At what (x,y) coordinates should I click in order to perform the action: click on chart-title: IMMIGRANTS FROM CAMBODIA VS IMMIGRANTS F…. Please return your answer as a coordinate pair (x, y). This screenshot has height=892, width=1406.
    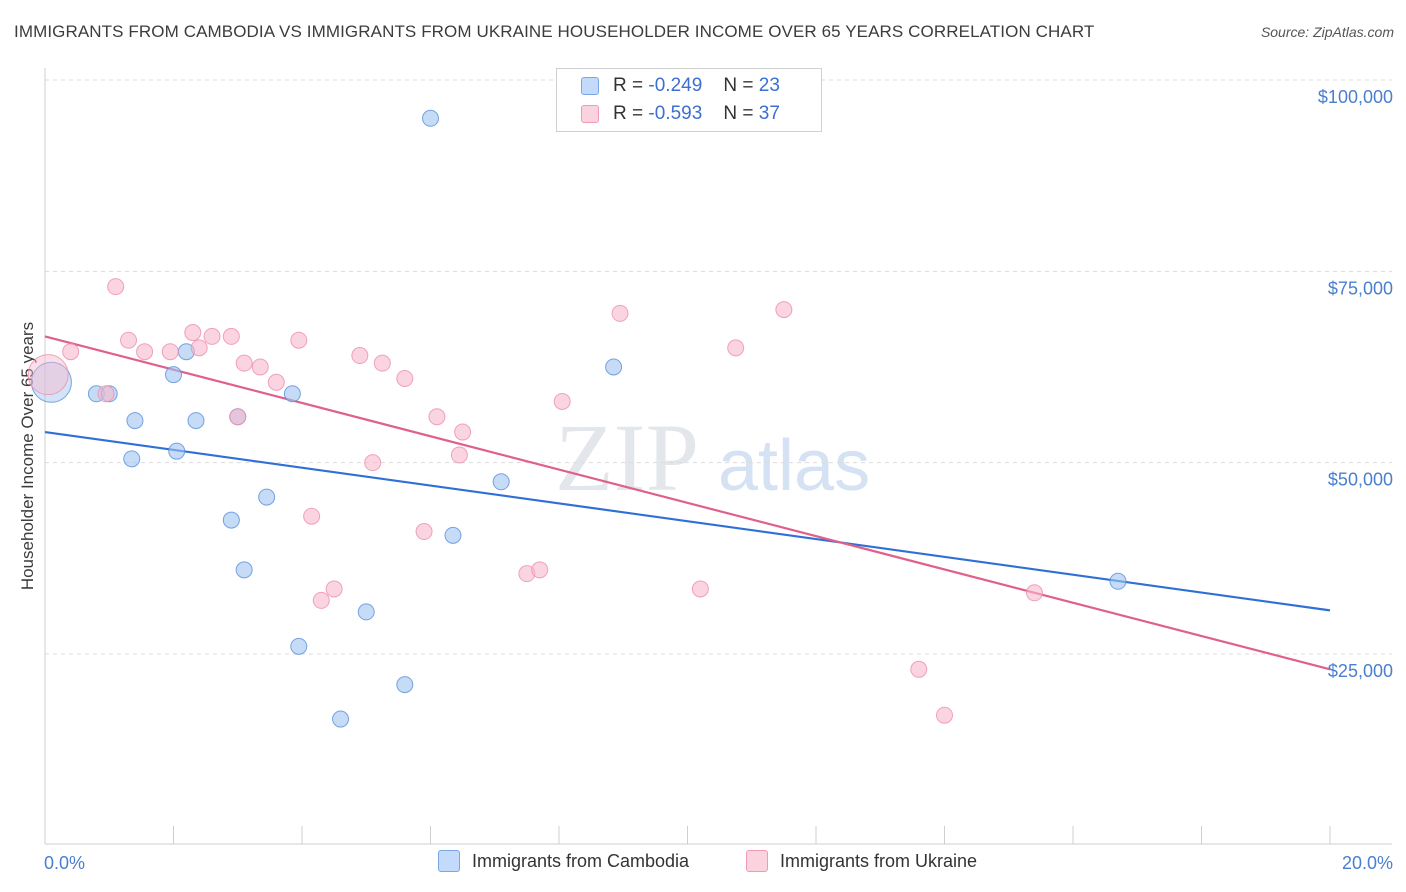
    Looking at the image, I should click on (554, 31).